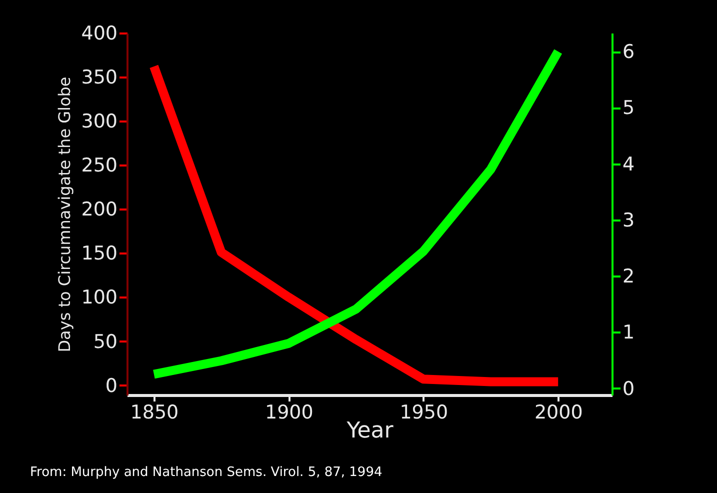  I want to click on y2-tick-label: 6, so click(628, 52).